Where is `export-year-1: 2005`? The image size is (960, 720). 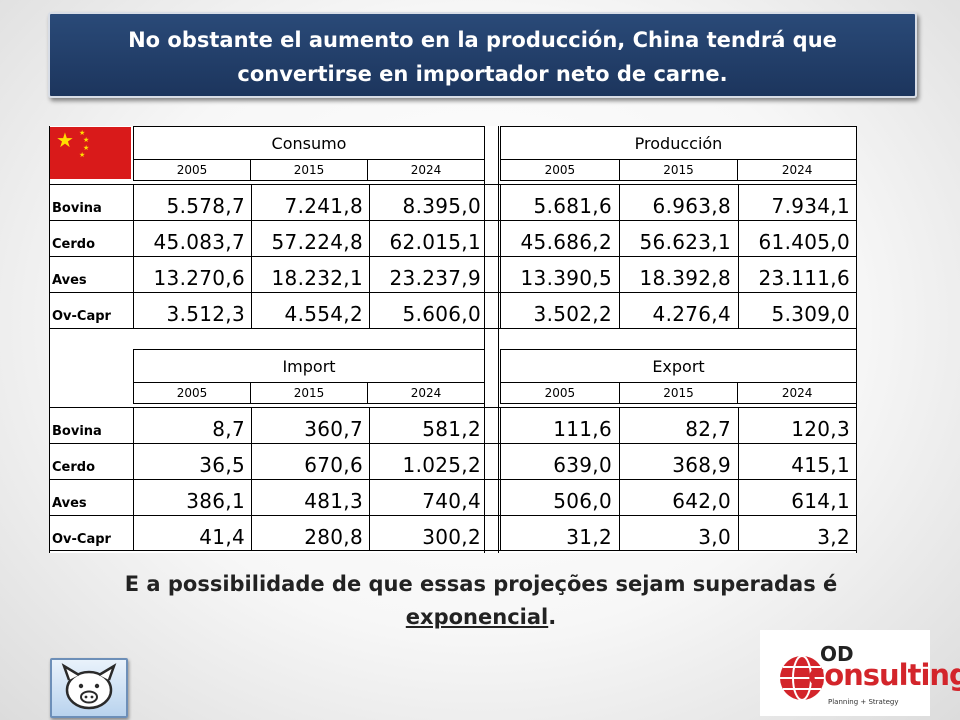 export-year-1: 2005 is located at coordinates (560, 393).